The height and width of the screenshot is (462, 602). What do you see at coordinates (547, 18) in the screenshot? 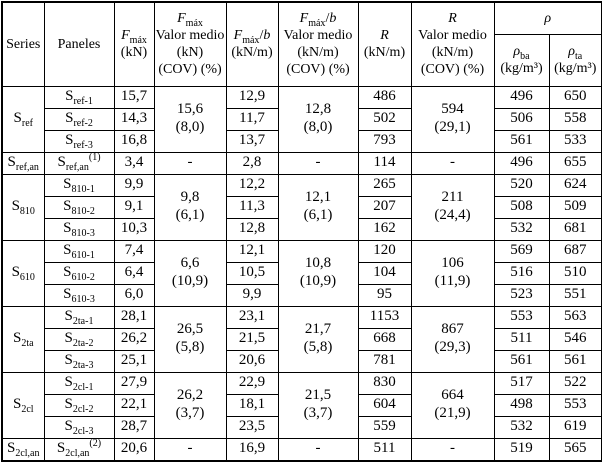
I see `col-header-rho: ρ` at bounding box center [547, 18].